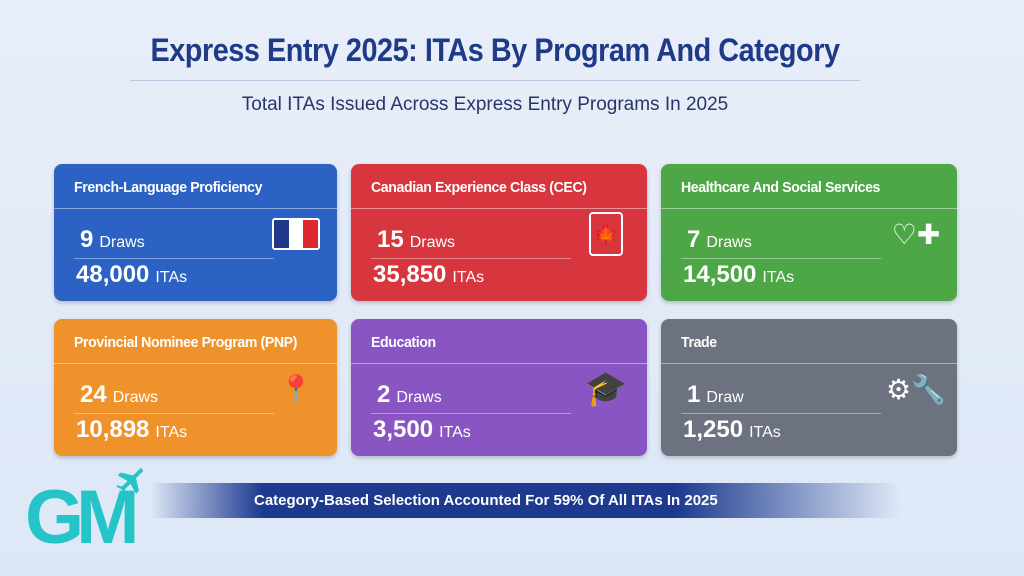  I want to click on card-title: Provincial Nominee Program (PNP), so click(186, 342).